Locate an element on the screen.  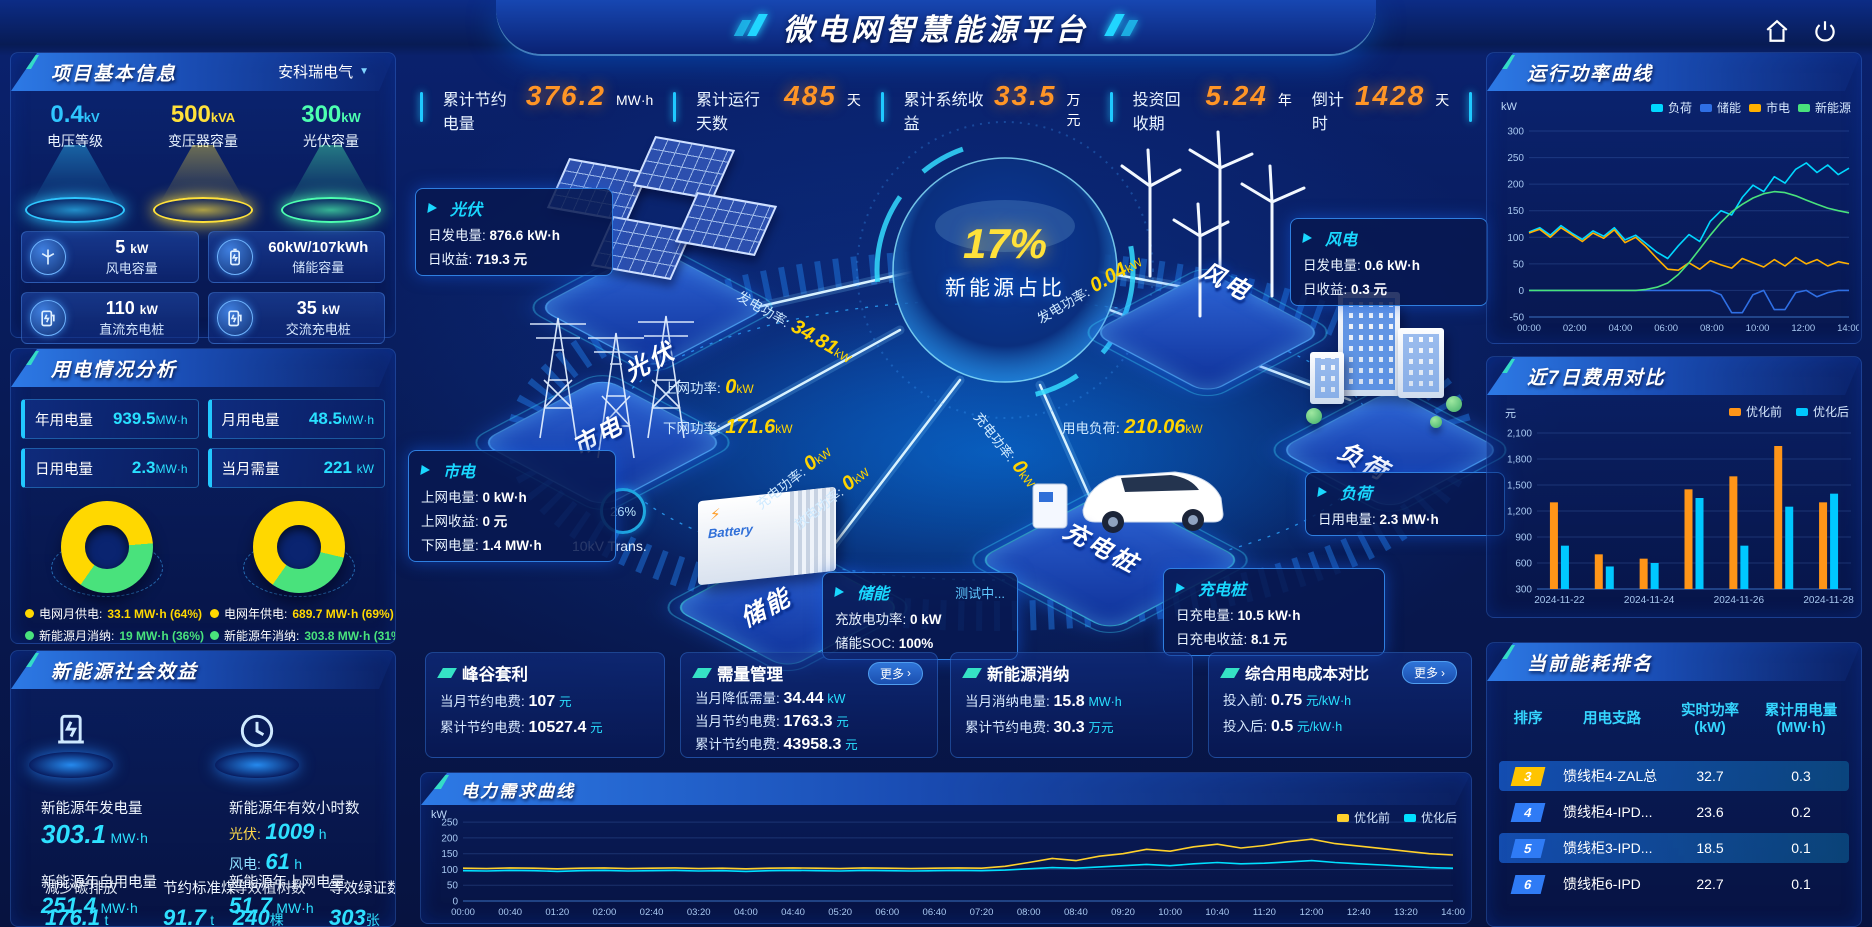
panel-title: 用电情况分析 is located at coordinates (114, 370).